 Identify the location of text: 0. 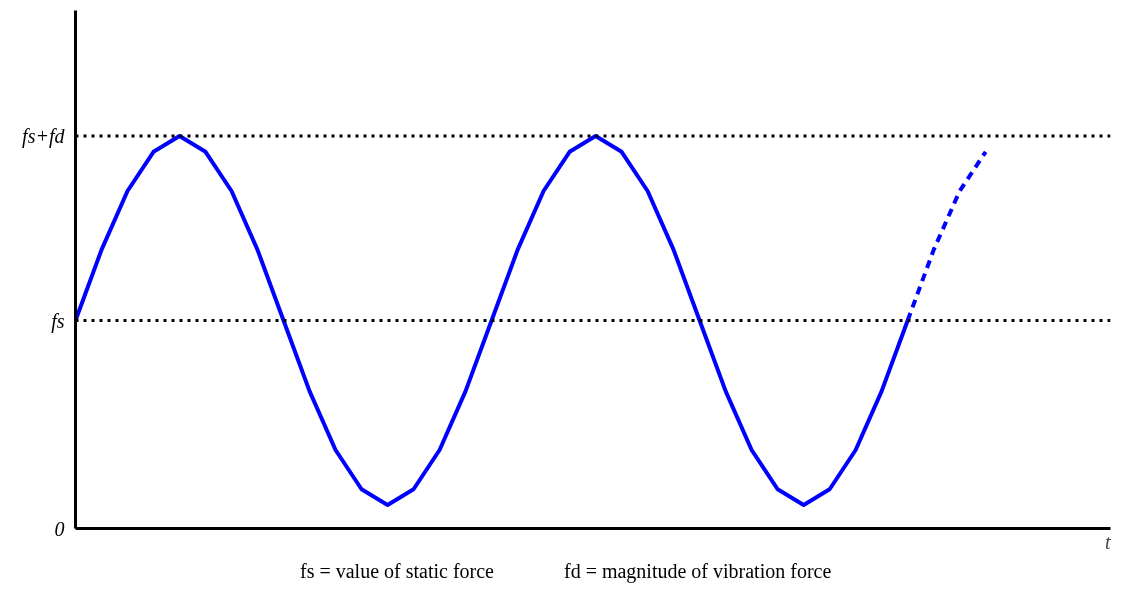
(59, 528).